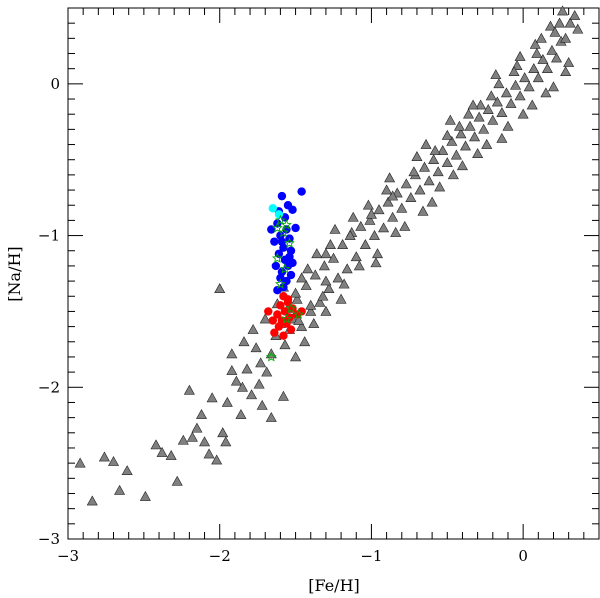 This screenshot has width=600, height=598. Describe the element at coordinates (334, 585) in the screenshot. I see `x-axis-label: [Fe/H]` at that location.